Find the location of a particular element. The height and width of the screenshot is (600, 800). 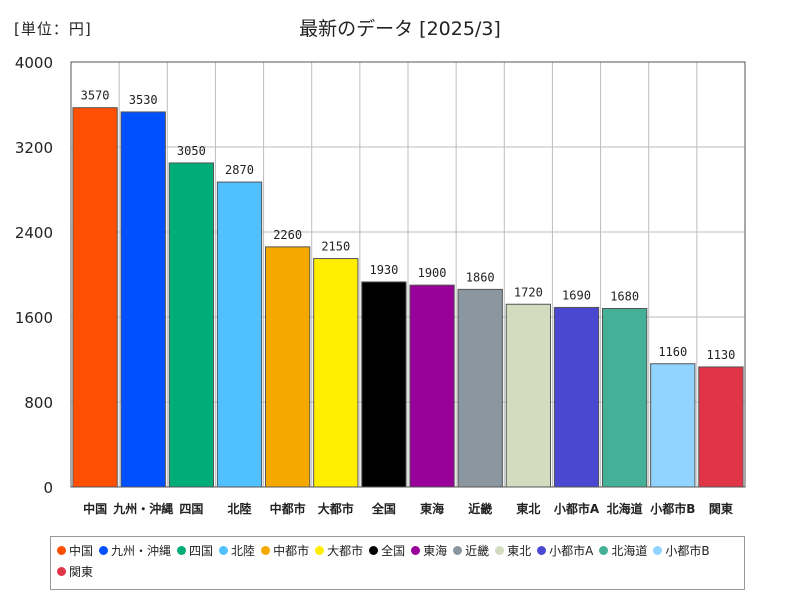

legend-label: 全国 is located at coordinates (393, 551).